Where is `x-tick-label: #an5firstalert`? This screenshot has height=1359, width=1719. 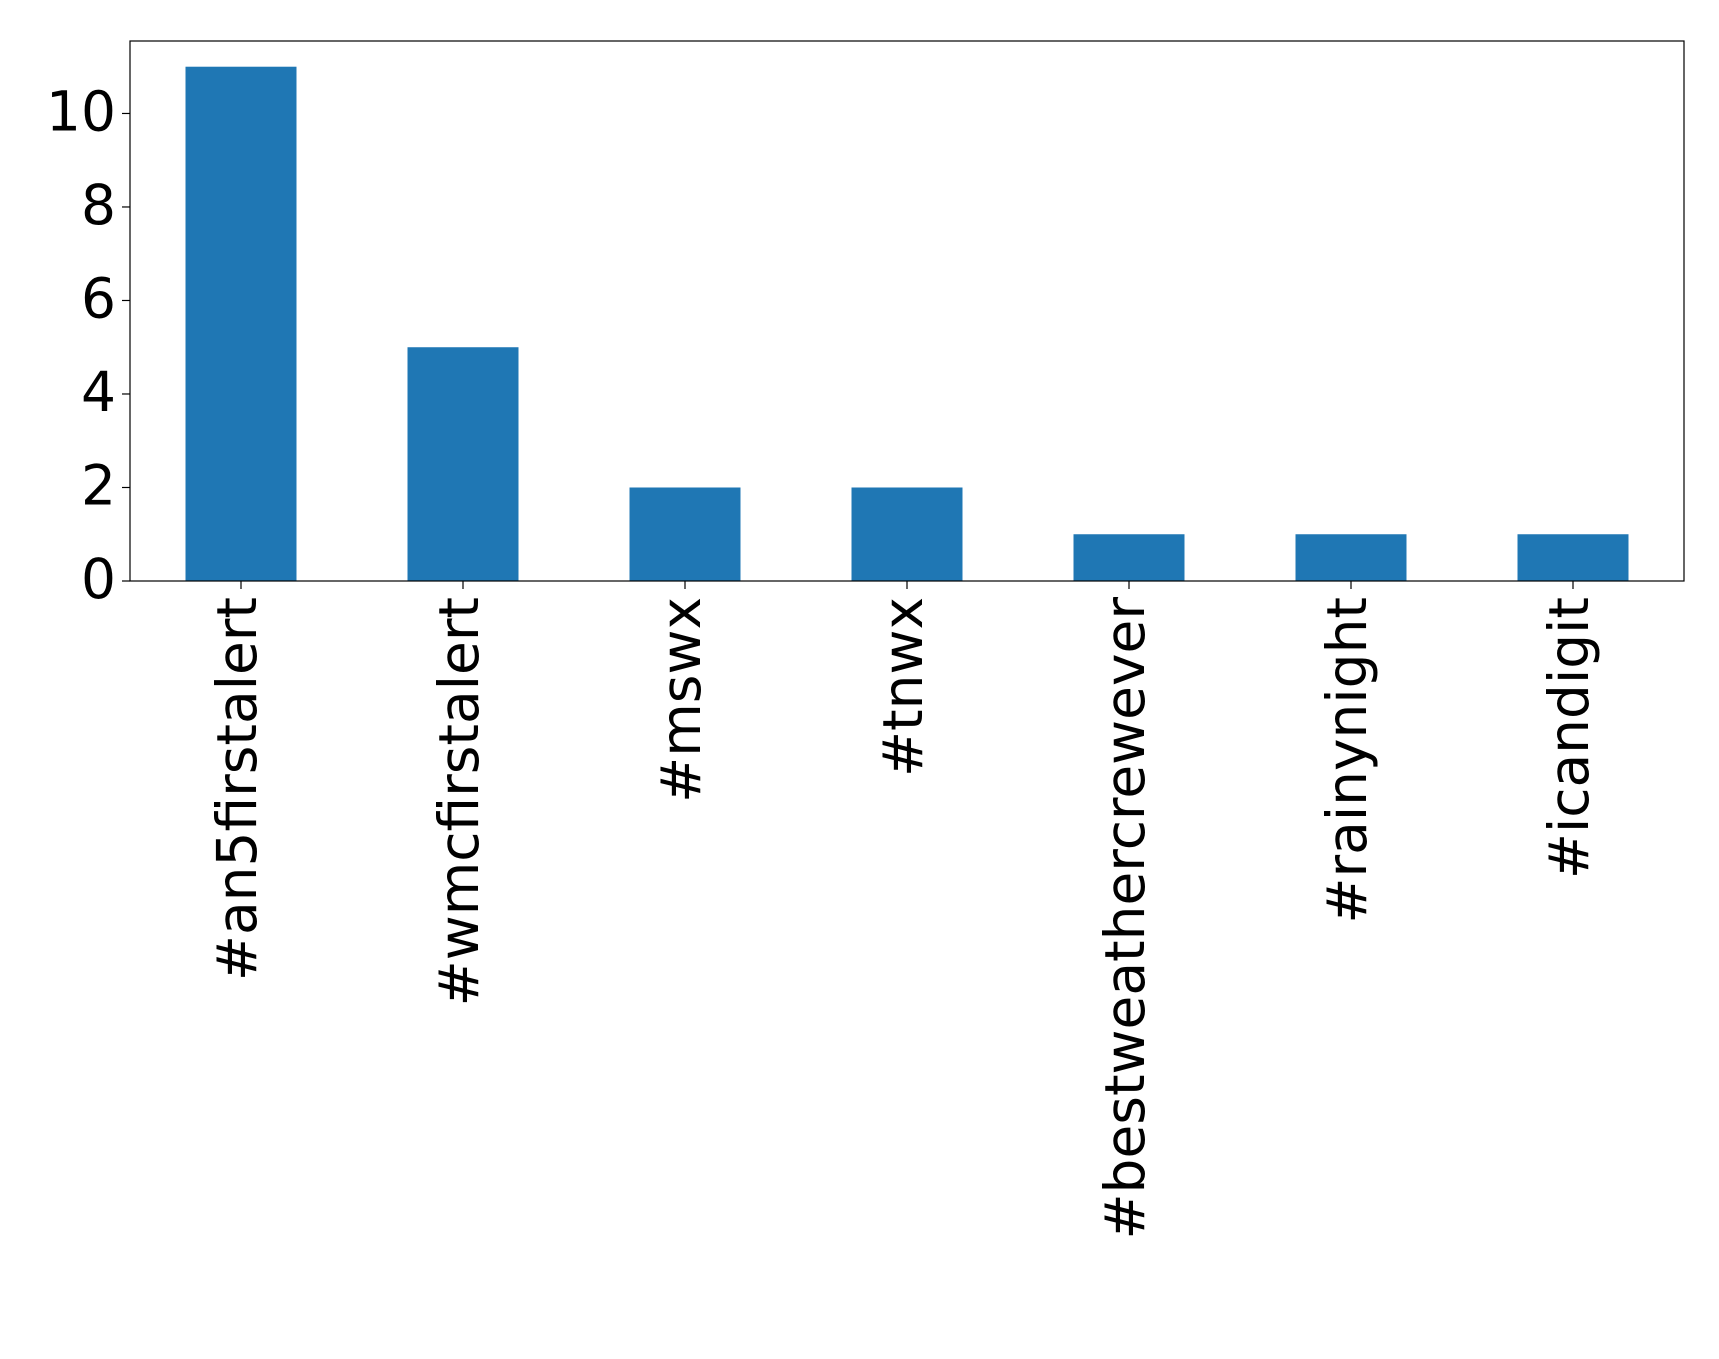
x-tick-label: #an5firstalert is located at coordinates (237, 789).